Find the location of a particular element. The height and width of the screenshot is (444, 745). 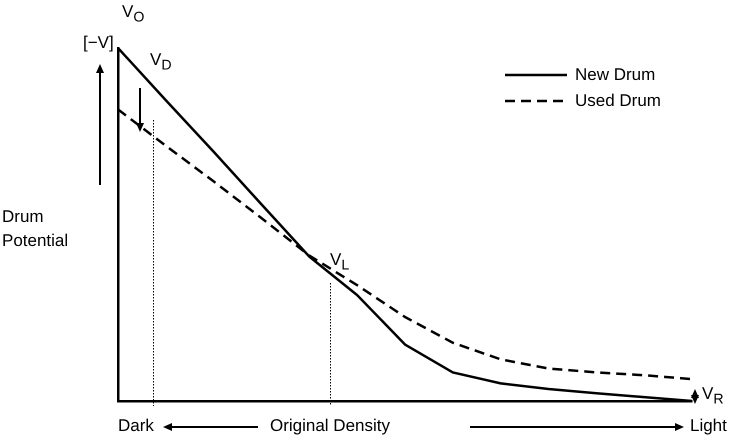

text: Dark is located at coordinates (136, 426).